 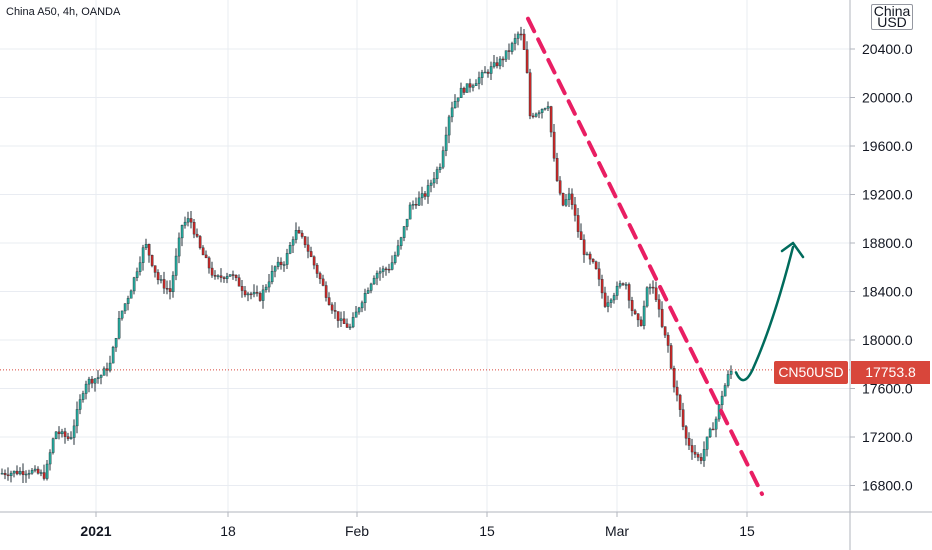 I want to click on time-axis-labels: 2021 18 Feb 15 Mar 15, so click(x=417, y=525).